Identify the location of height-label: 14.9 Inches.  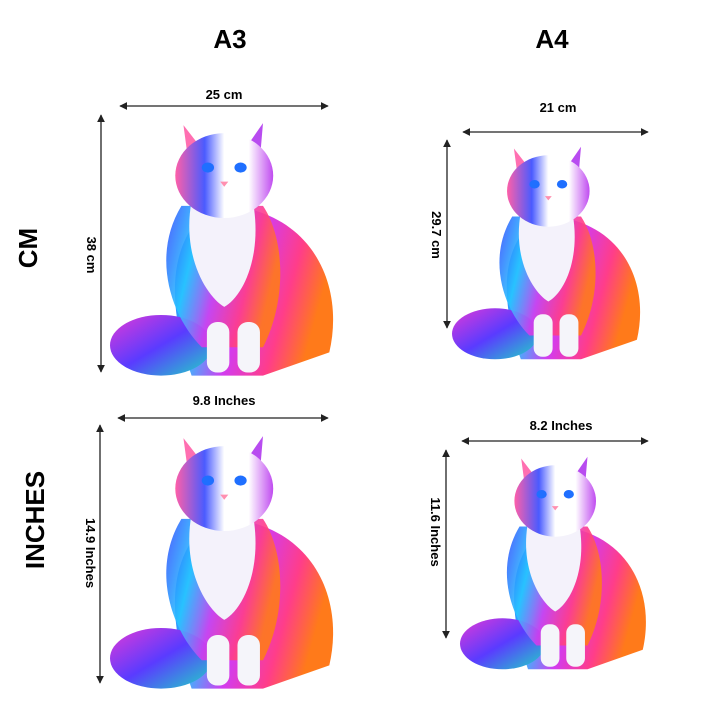
(90, 553).